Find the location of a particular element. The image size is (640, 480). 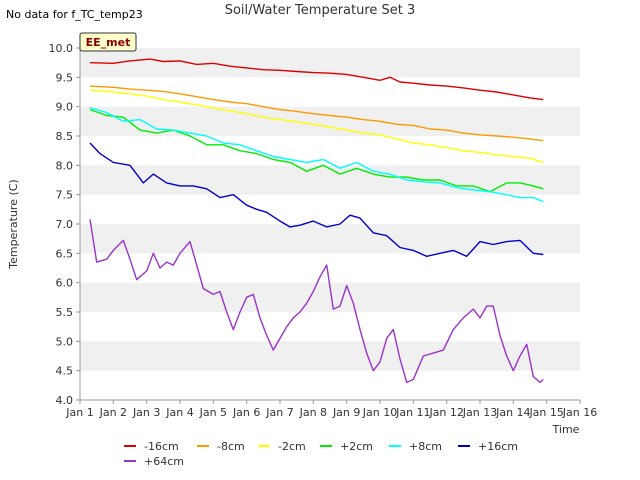

x-tick-label: Jan 10 is located at coordinates (379, 412).